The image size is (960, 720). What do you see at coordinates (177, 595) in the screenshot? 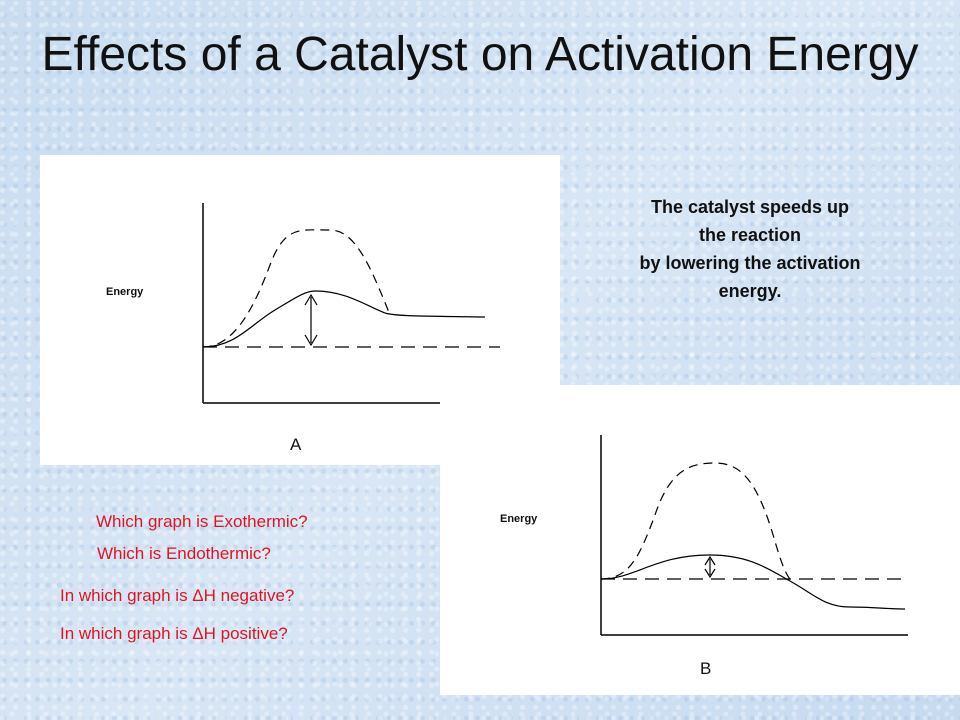
I see `question-delta-h-negative: In which graph is ΔH negative?` at bounding box center [177, 595].